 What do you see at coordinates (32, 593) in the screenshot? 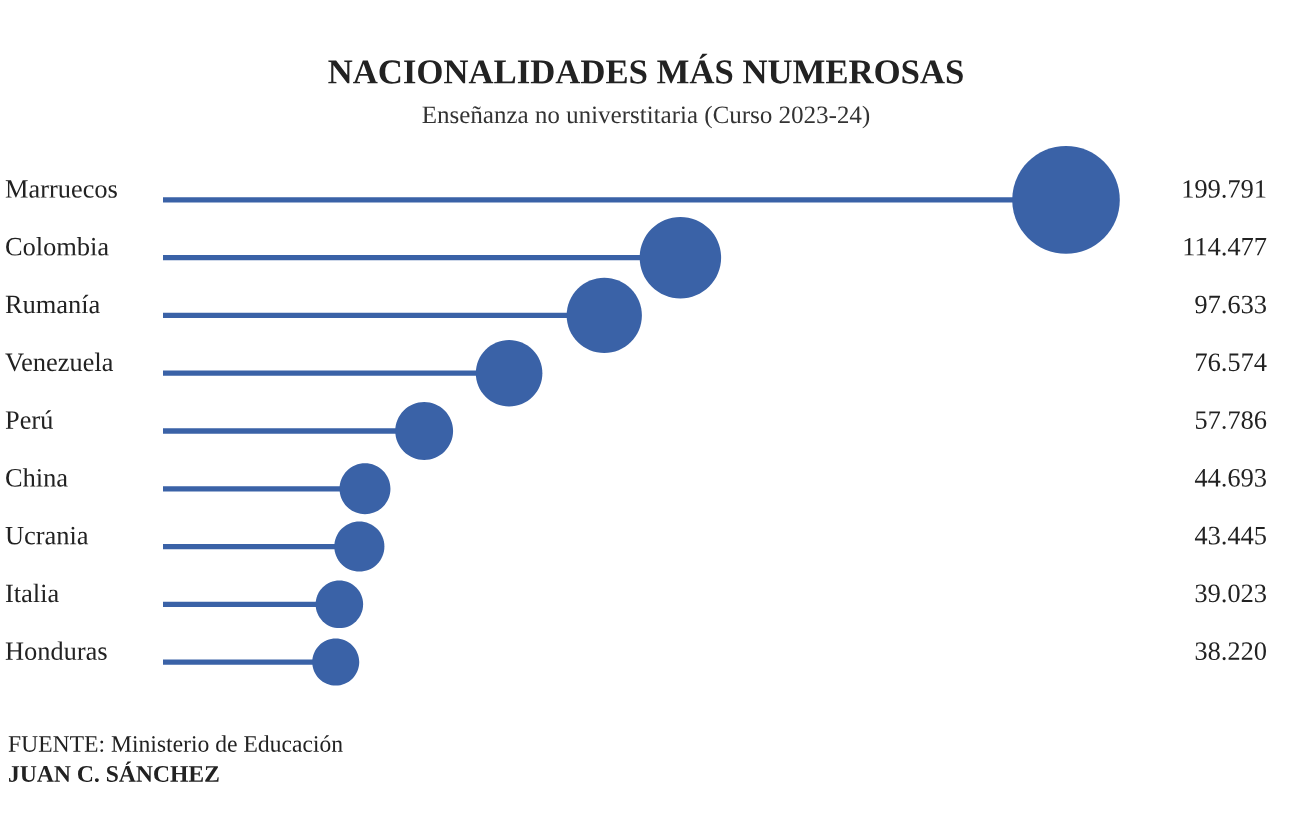
I see `y-tick-label: Italia` at bounding box center [32, 593].